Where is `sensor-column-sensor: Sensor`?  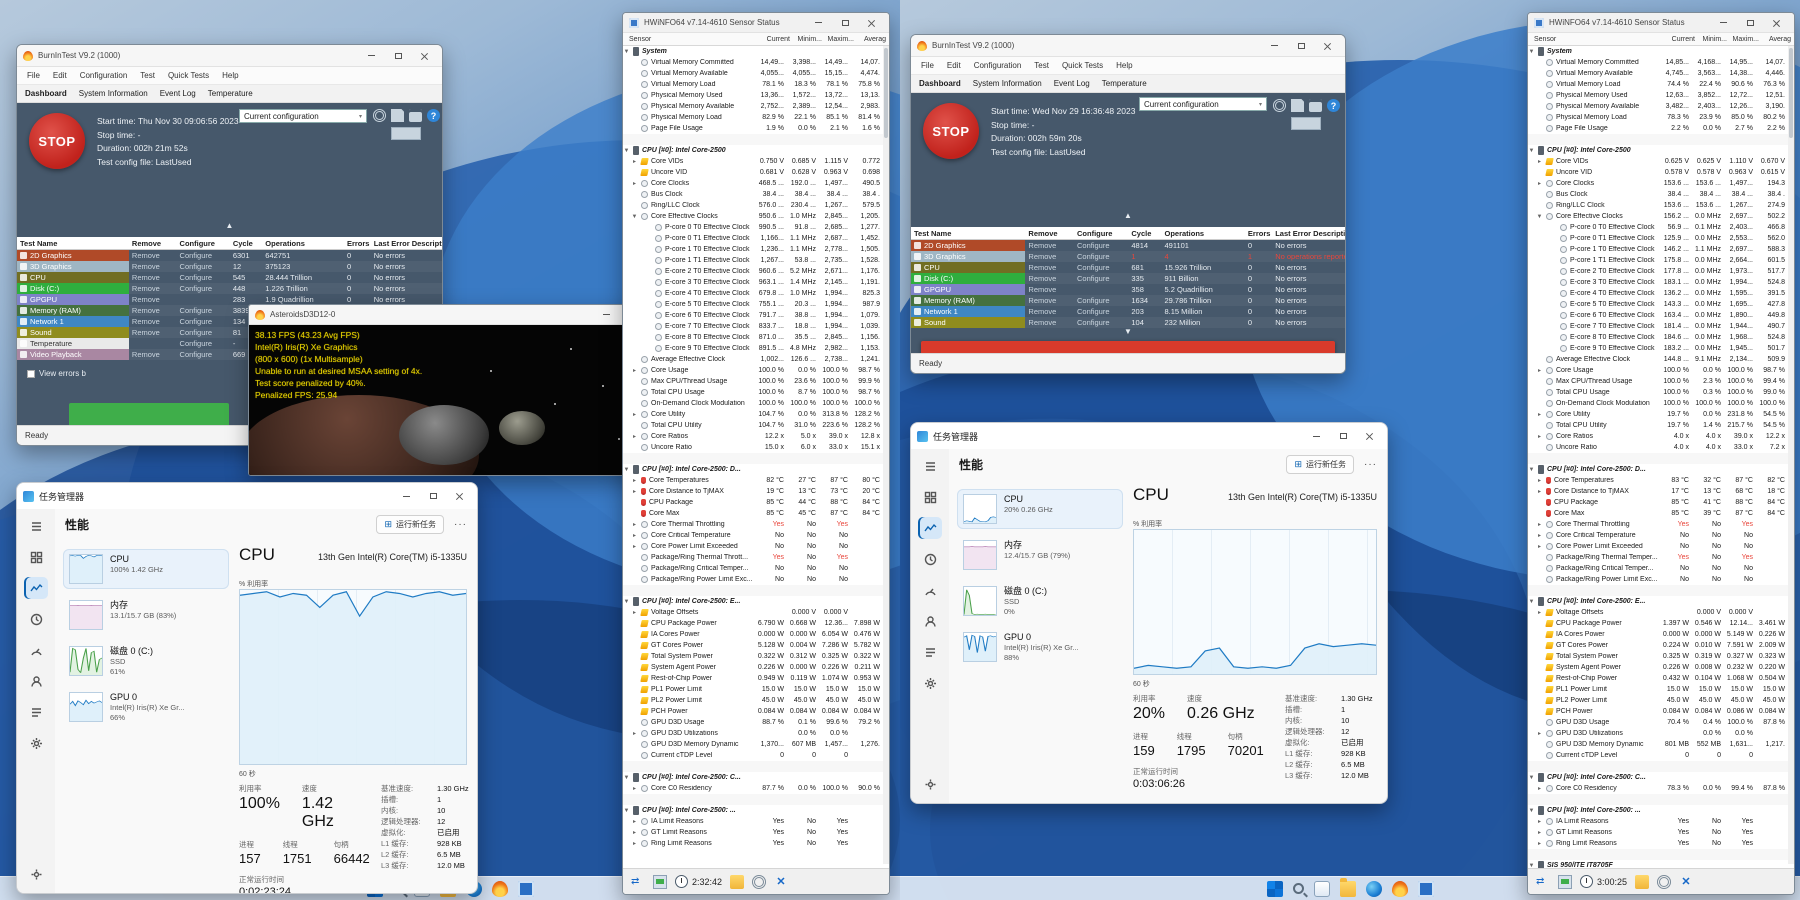 sensor-column-sensor: Sensor is located at coordinates (640, 39).